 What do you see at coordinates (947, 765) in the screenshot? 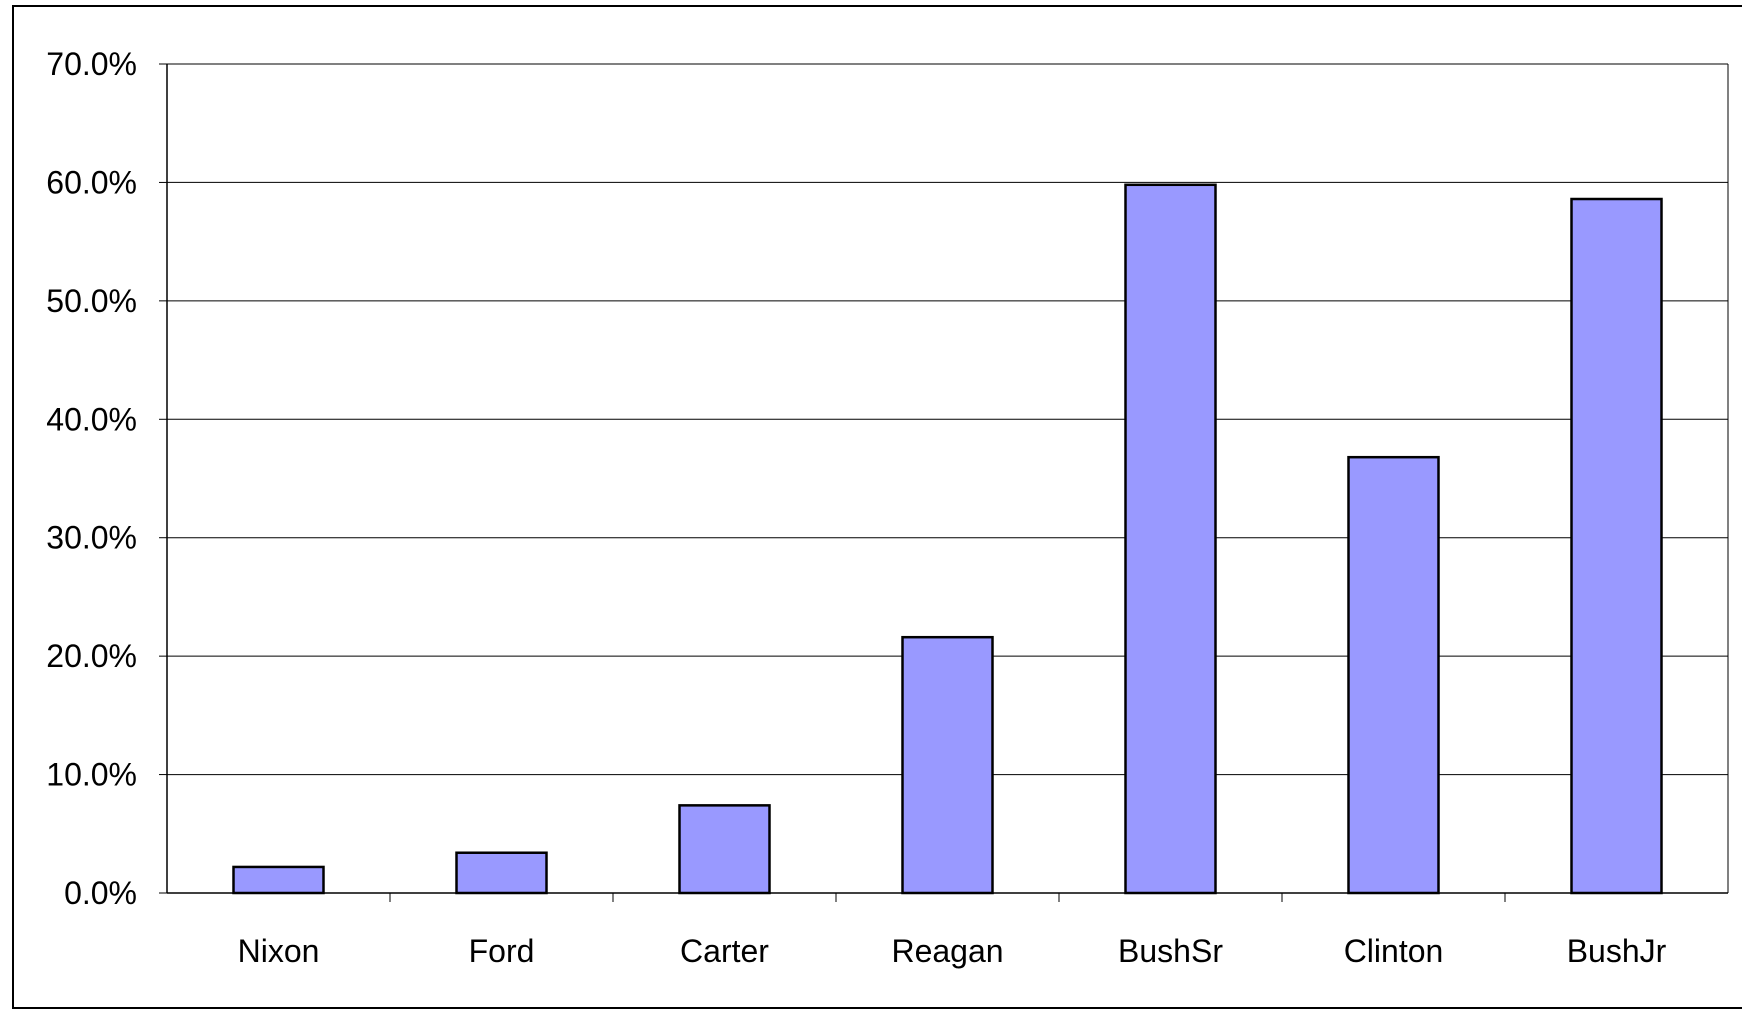
I see `bar-reagan` at bounding box center [947, 765].